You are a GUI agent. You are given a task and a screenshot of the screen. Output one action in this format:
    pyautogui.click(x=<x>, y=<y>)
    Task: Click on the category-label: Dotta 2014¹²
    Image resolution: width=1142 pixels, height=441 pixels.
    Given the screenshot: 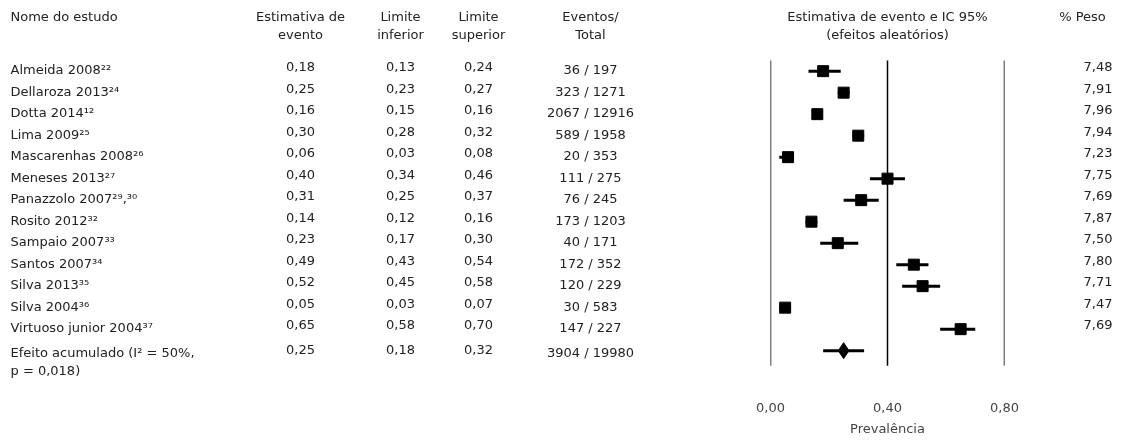 What is the action you would take?
    pyautogui.click(x=52, y=113)
    